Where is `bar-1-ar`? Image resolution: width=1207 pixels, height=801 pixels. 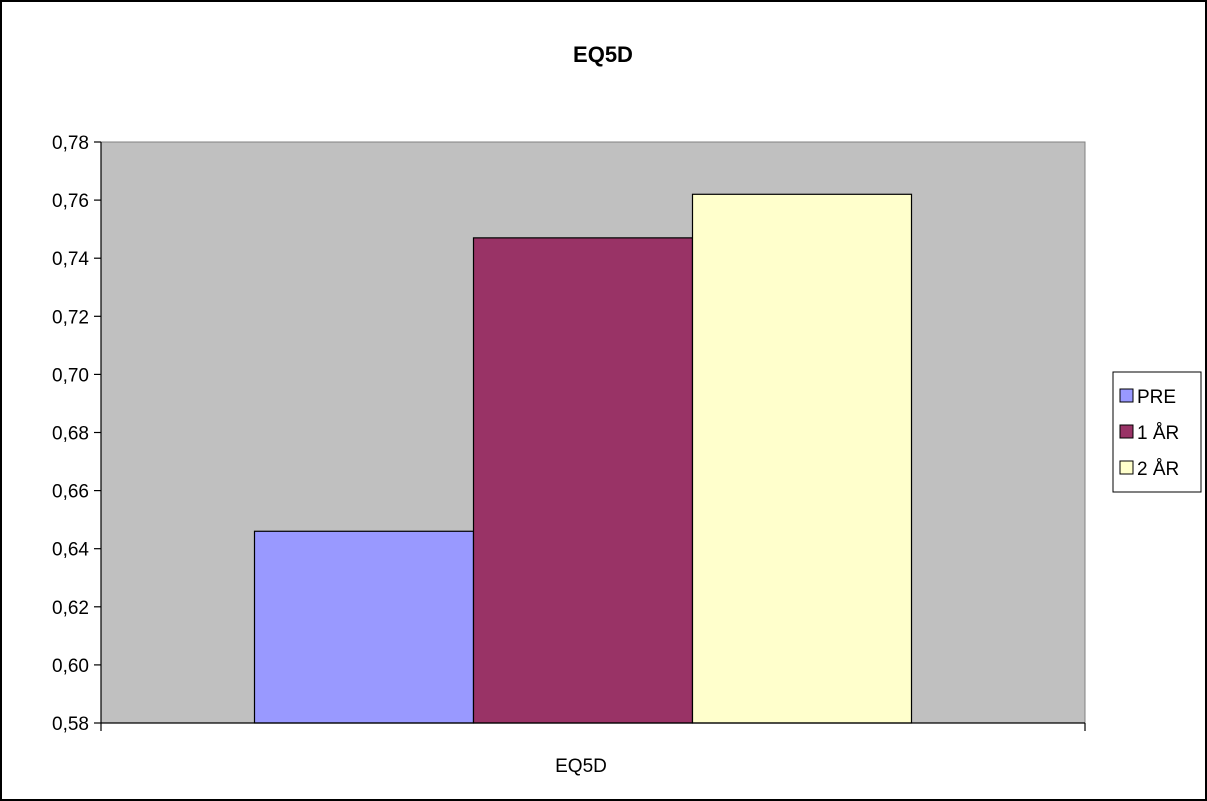 bar-1-ar is located at coordinates (583, 480).